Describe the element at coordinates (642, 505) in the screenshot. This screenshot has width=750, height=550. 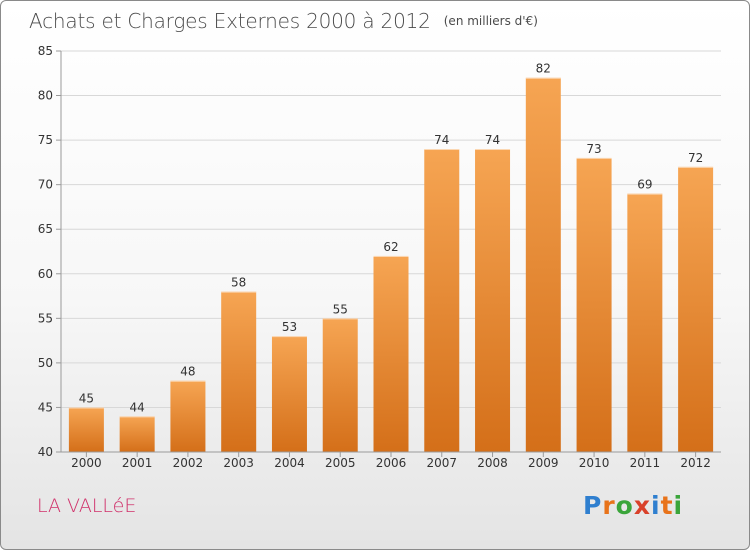
I see `logo-letter: x` at that location.